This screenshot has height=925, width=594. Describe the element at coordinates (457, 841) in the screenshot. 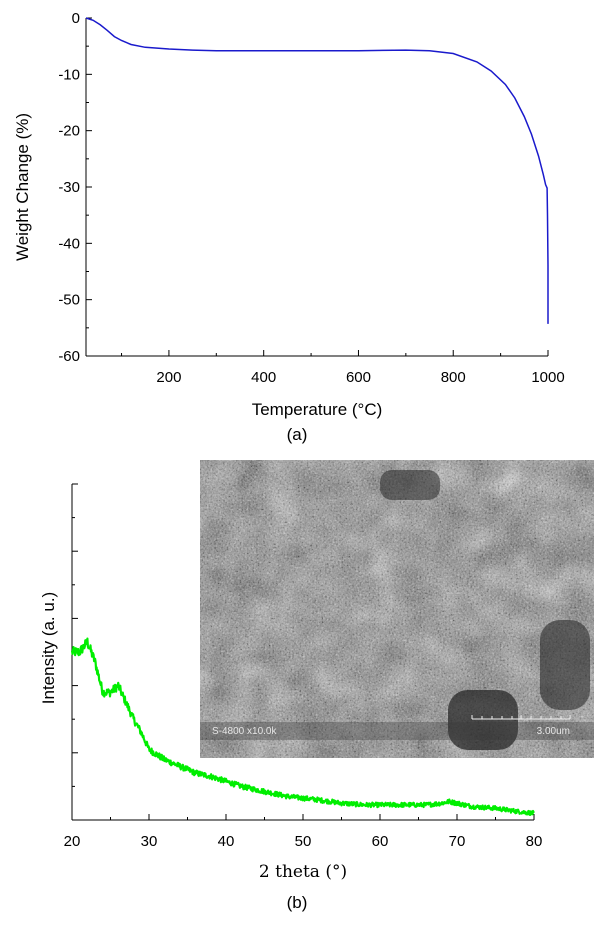

I see `panel-b-x-tick-label: 70` at that location.